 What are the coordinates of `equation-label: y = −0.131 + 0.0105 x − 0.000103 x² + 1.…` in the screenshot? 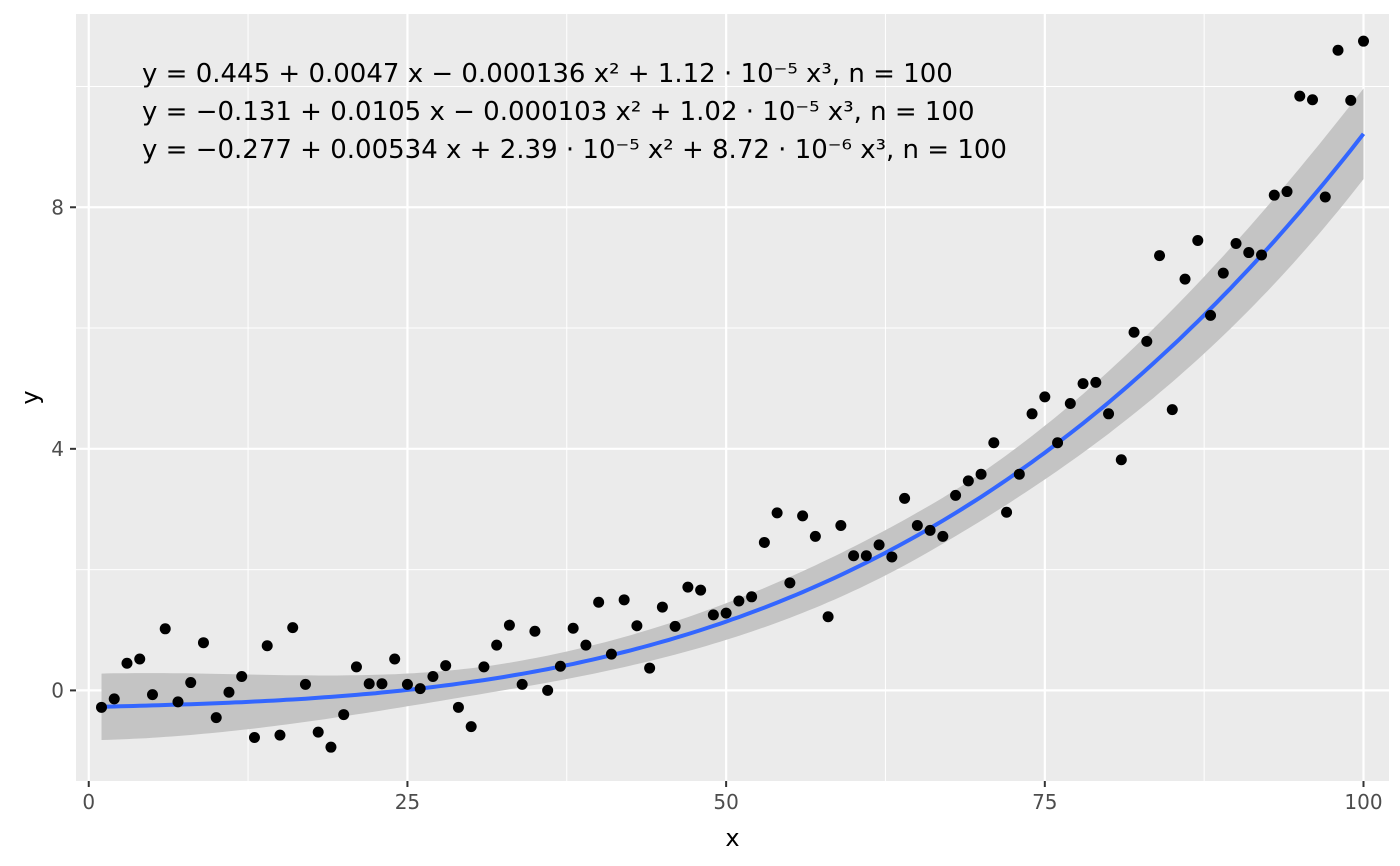 It's located at (558, 112).